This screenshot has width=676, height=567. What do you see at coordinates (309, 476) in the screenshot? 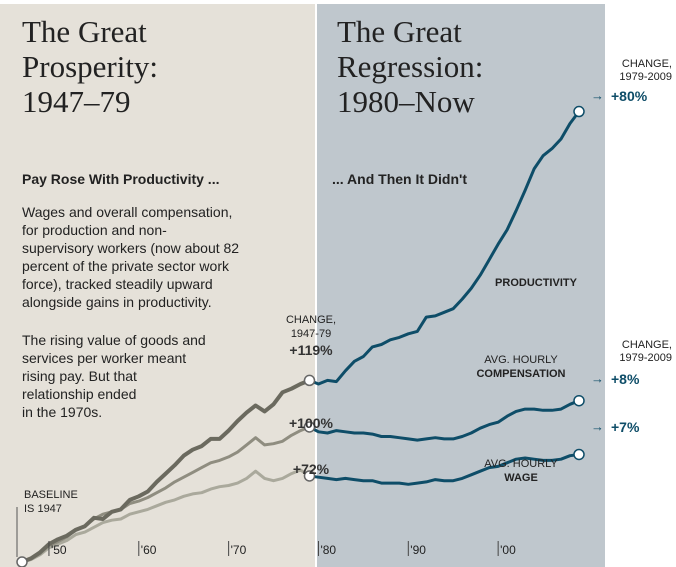
I see `wage-point-1979` at bounding box center [309, 476].